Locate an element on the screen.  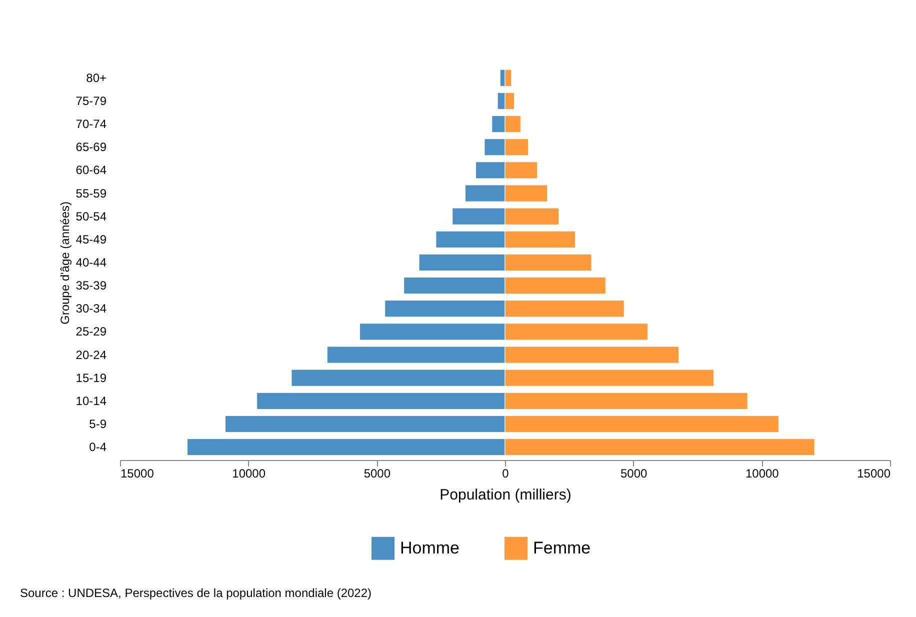
y-tick-label: 10-14 is located at coordinates (91, 401).